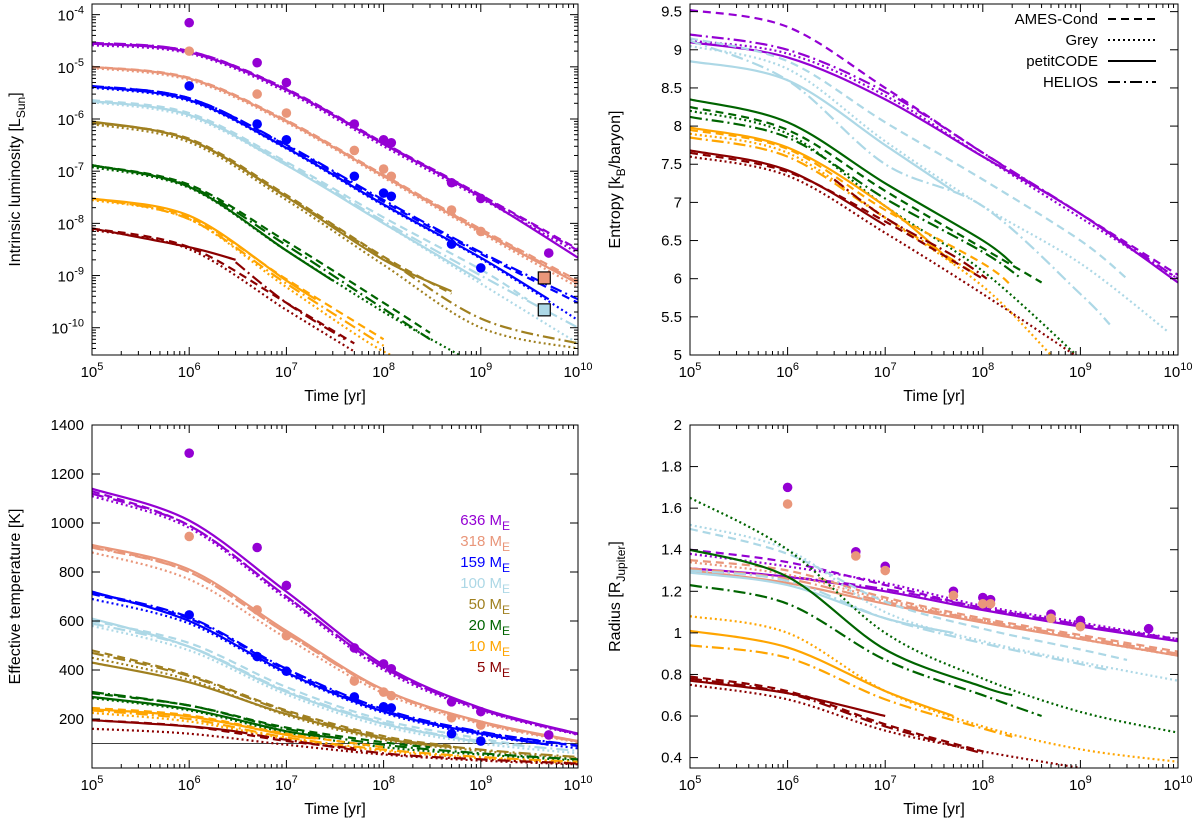 The image size is (1200, 830). Describe the element at coordinates (671, 164) in the screenshot. I see `y-tick-label: 7.5` at that location.